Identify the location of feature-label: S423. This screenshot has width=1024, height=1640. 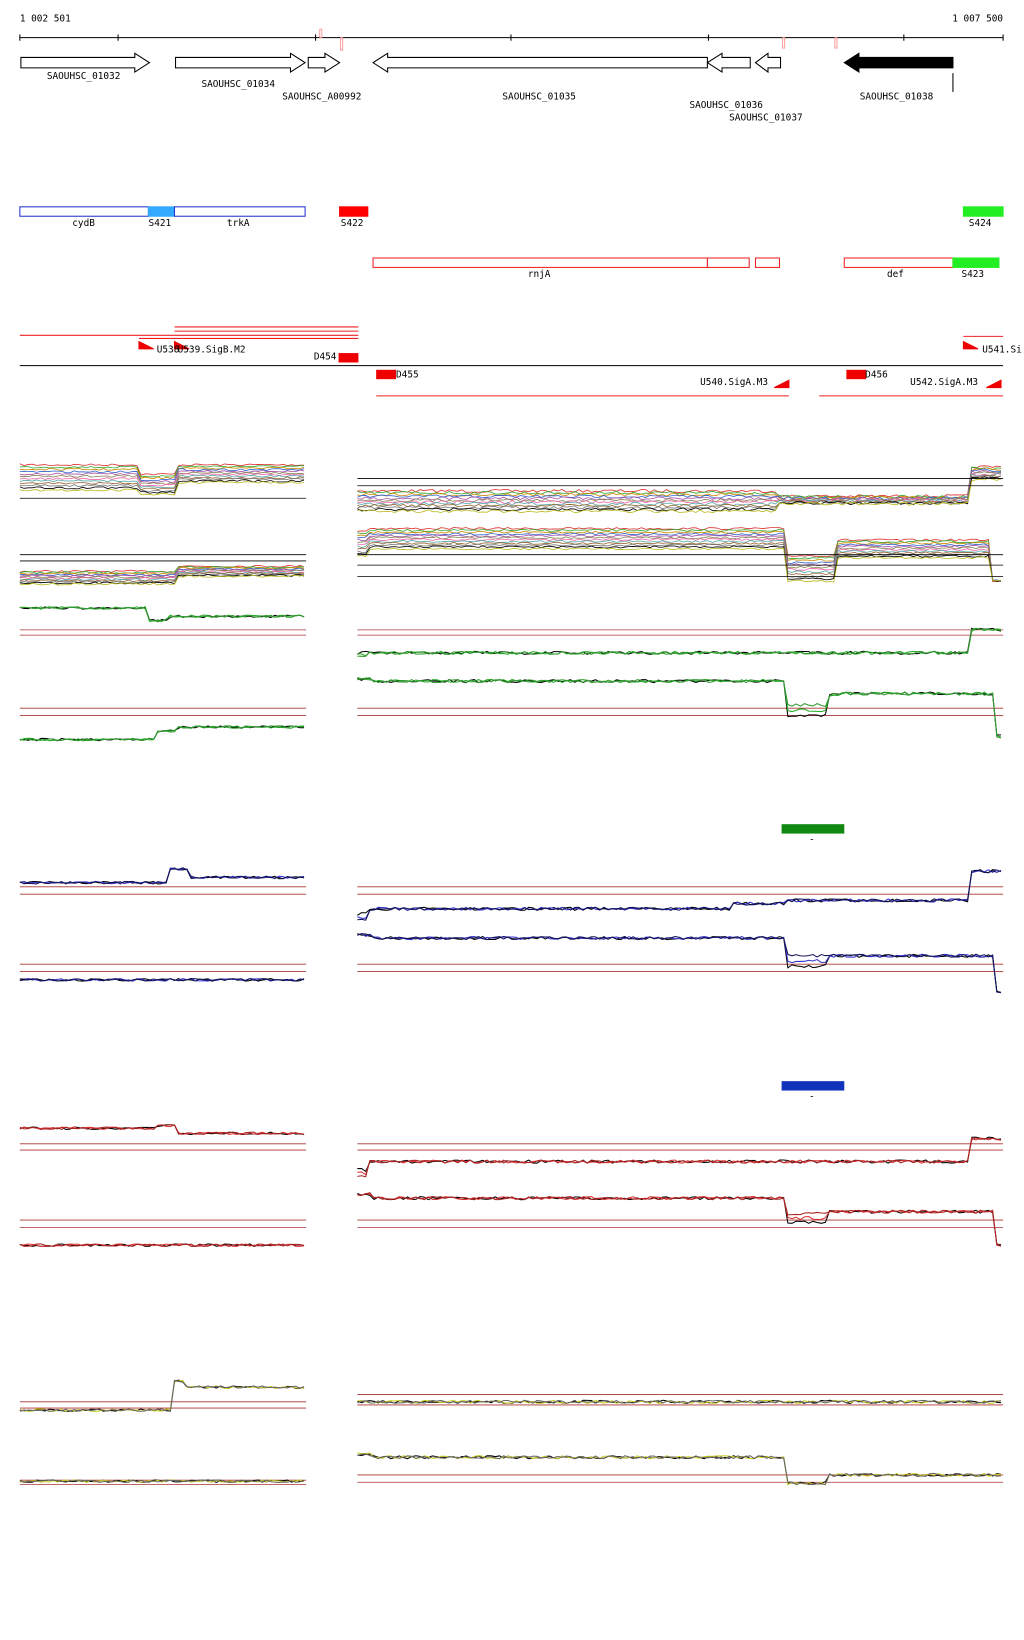
(972, 274).